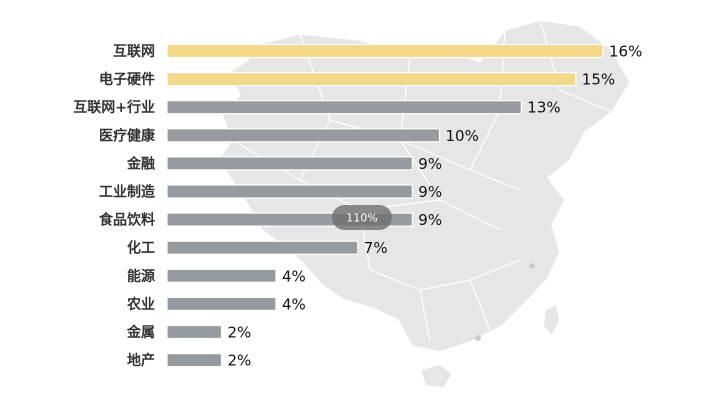 The width and height of the screenshot is (726, 400). What do you see at coordinates (127, 135) in the screenshot?
I see `category-label: 医疗健康` at bounding box center [127, 135].